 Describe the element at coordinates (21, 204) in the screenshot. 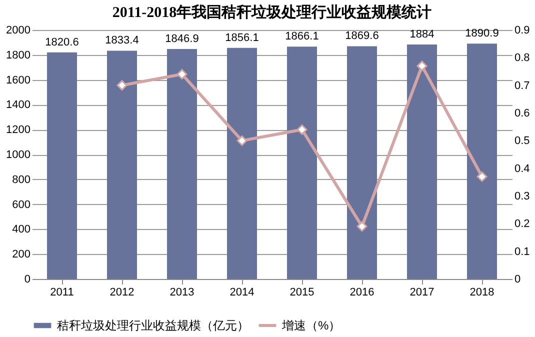

I see `y-tick-label: 600` at that location.